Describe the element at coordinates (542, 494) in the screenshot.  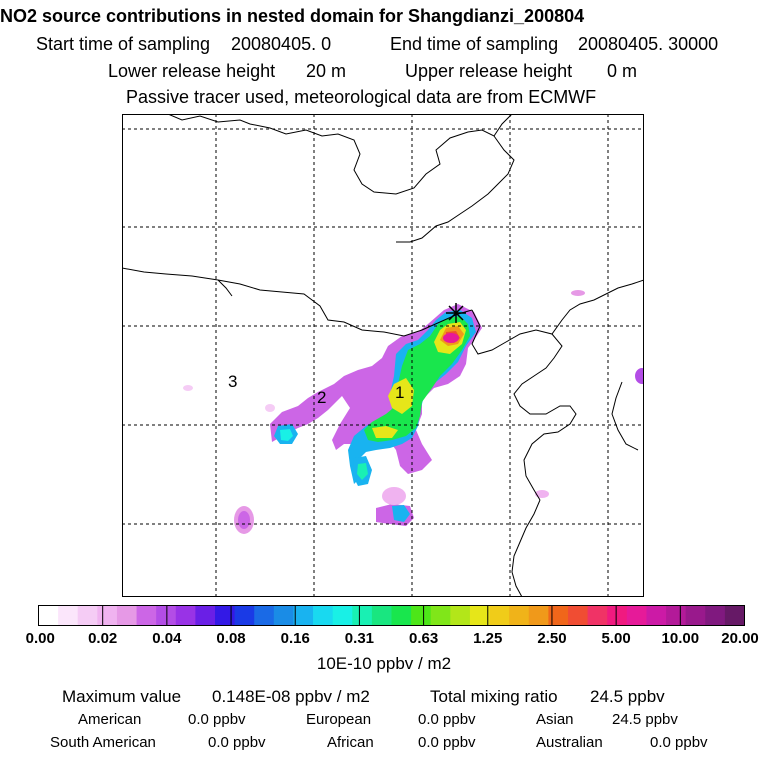
I see `plume-patch-southeast` at that location.